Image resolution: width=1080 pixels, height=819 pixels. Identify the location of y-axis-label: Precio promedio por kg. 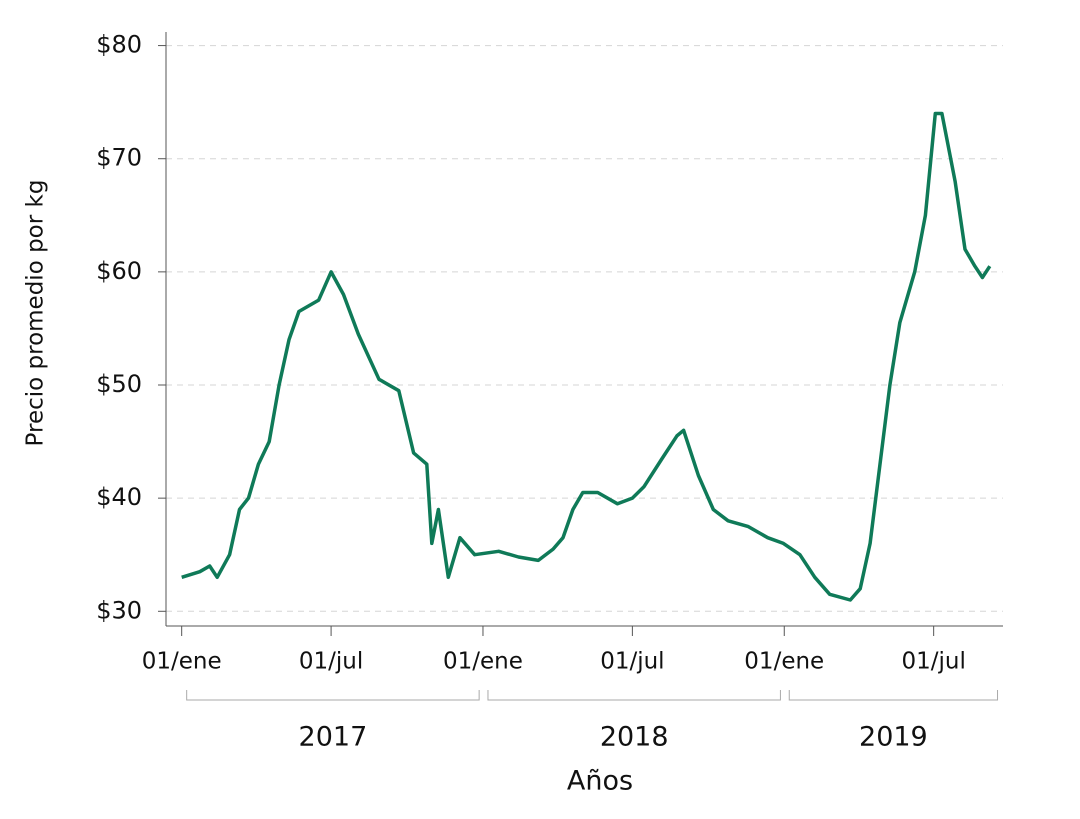
(36, 313).